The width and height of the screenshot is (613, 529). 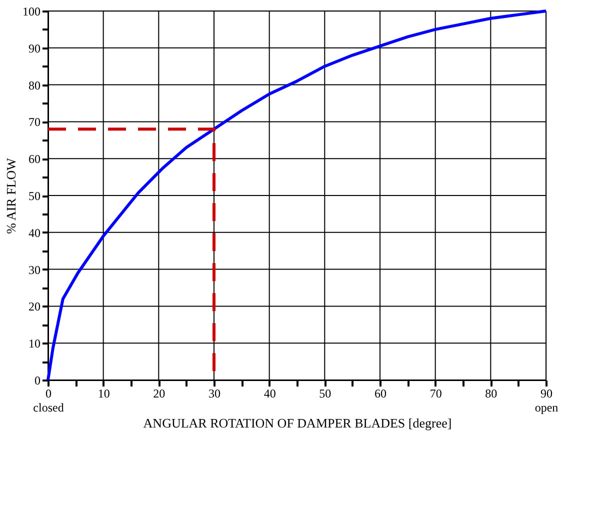 I want to click on x-tick-label: 80, so click(x=491, y=393).